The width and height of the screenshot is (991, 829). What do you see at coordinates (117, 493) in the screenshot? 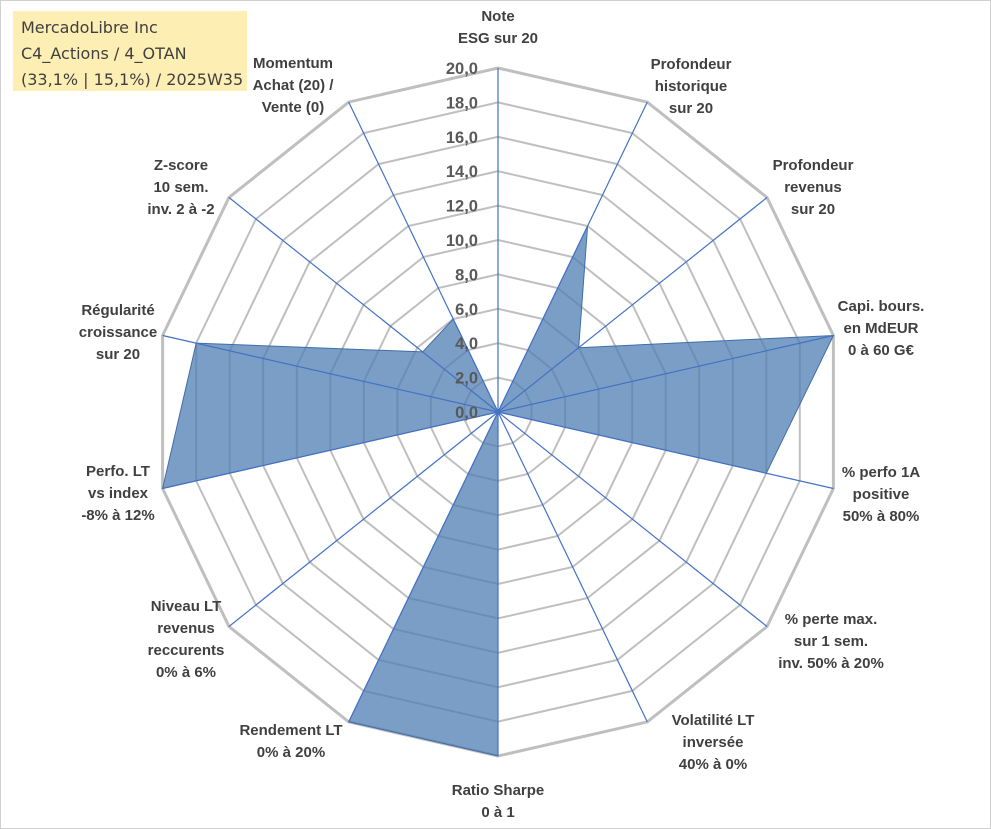
I see `axis-label-10: Perfo. LT vs index -8% à 12%` at bounding box center [117, 493].